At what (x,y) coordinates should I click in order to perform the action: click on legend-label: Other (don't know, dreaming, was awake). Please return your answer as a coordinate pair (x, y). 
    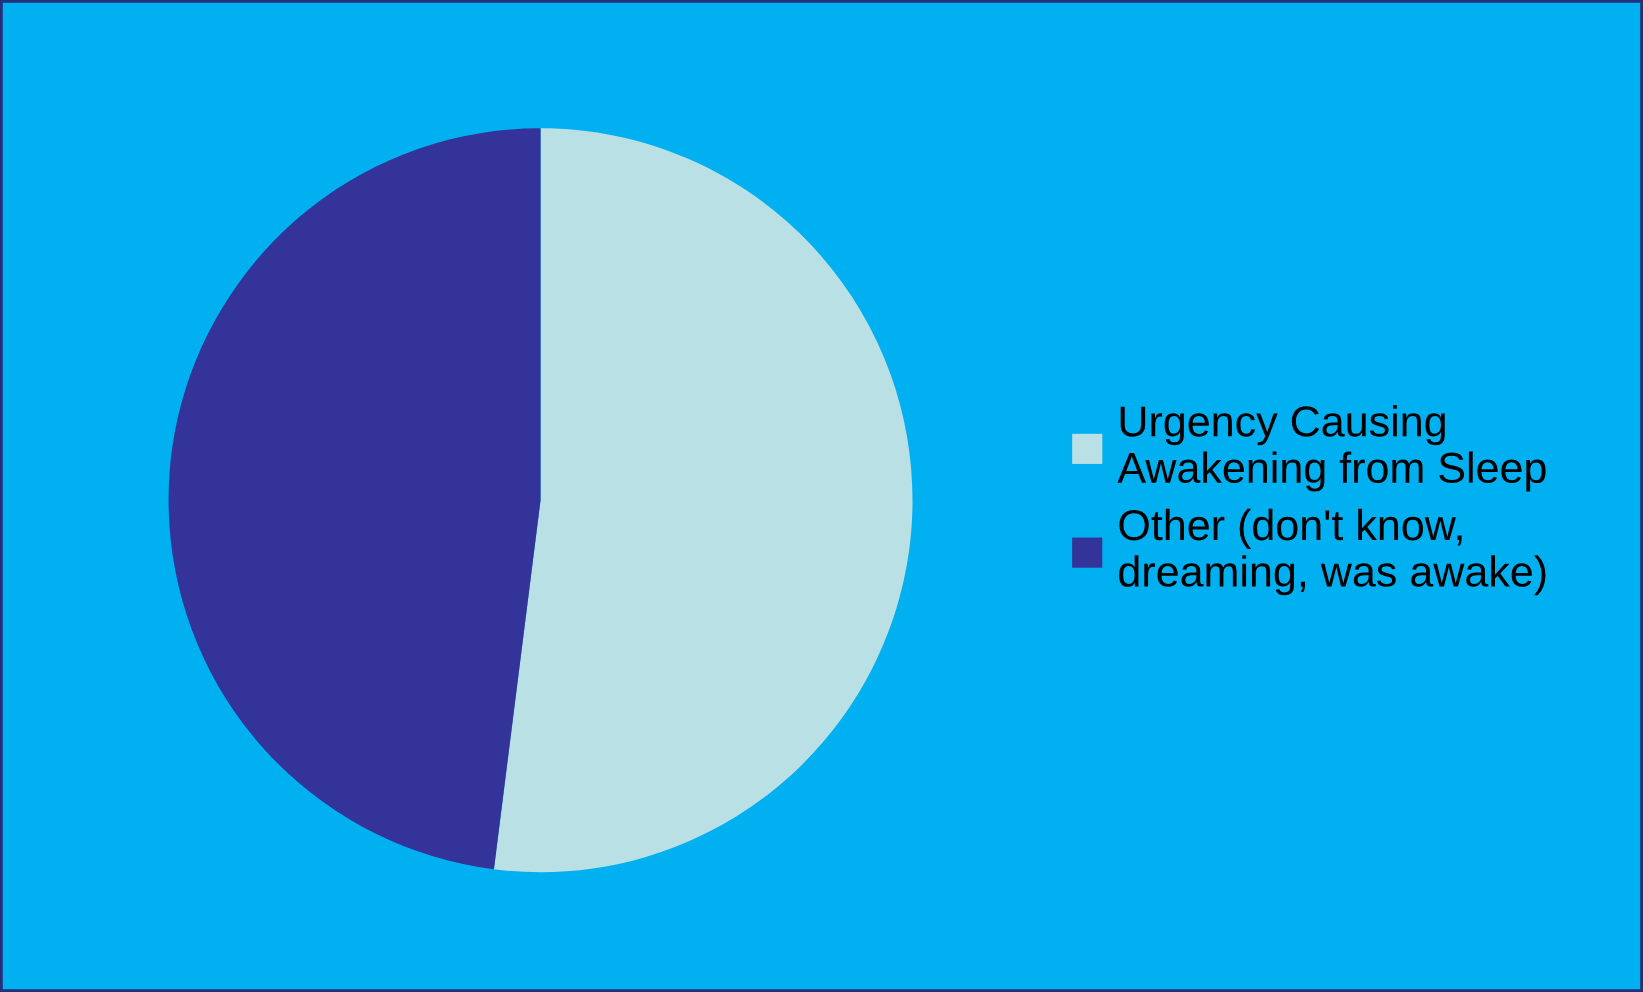
    Looking at the image, I should click on (1332, 552).